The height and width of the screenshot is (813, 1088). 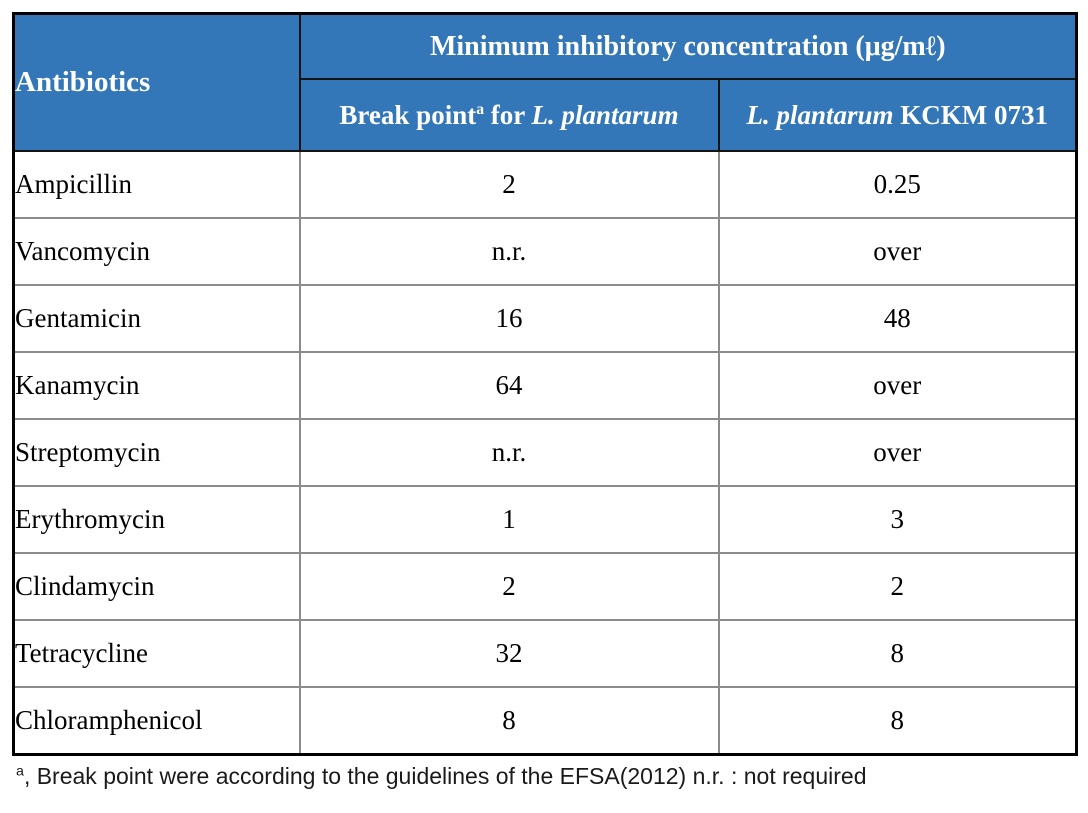 What do you see at coordinates (156, 721) in the screenshot?
I see `antibiotic-name: Chloramphenicol` at bounding box center [156, 721].